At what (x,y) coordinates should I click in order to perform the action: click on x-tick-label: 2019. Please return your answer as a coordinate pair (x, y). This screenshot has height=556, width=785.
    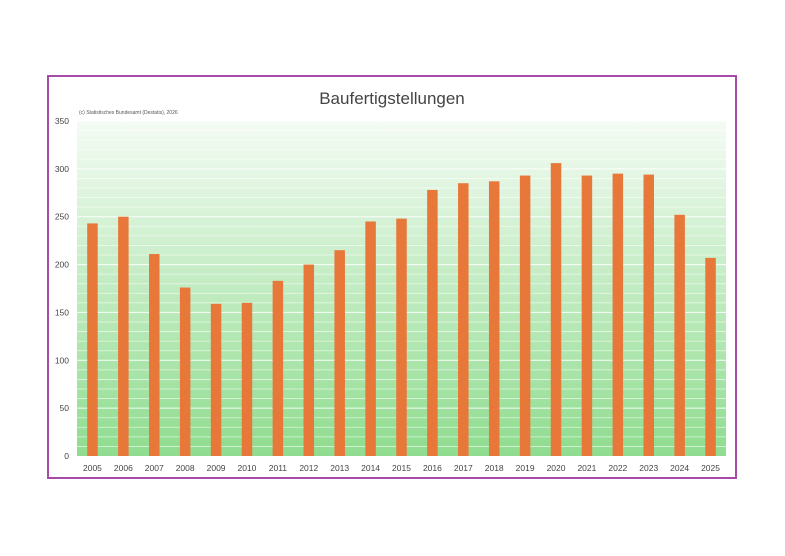
    Looking at the image, I should click on (525, 468).